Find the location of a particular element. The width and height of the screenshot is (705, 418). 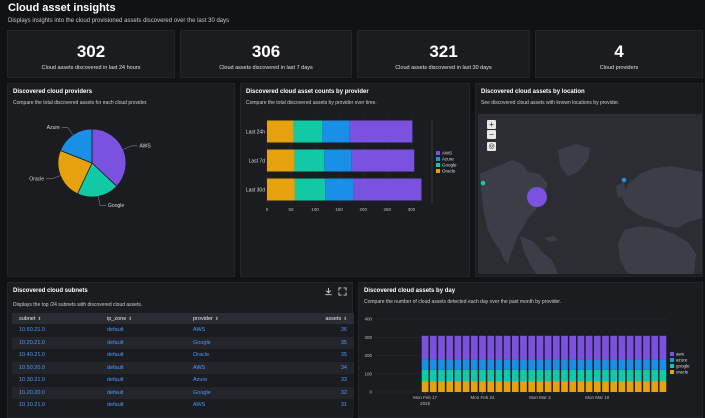

cell-provider: AWS is located at coordinates (241, 330).